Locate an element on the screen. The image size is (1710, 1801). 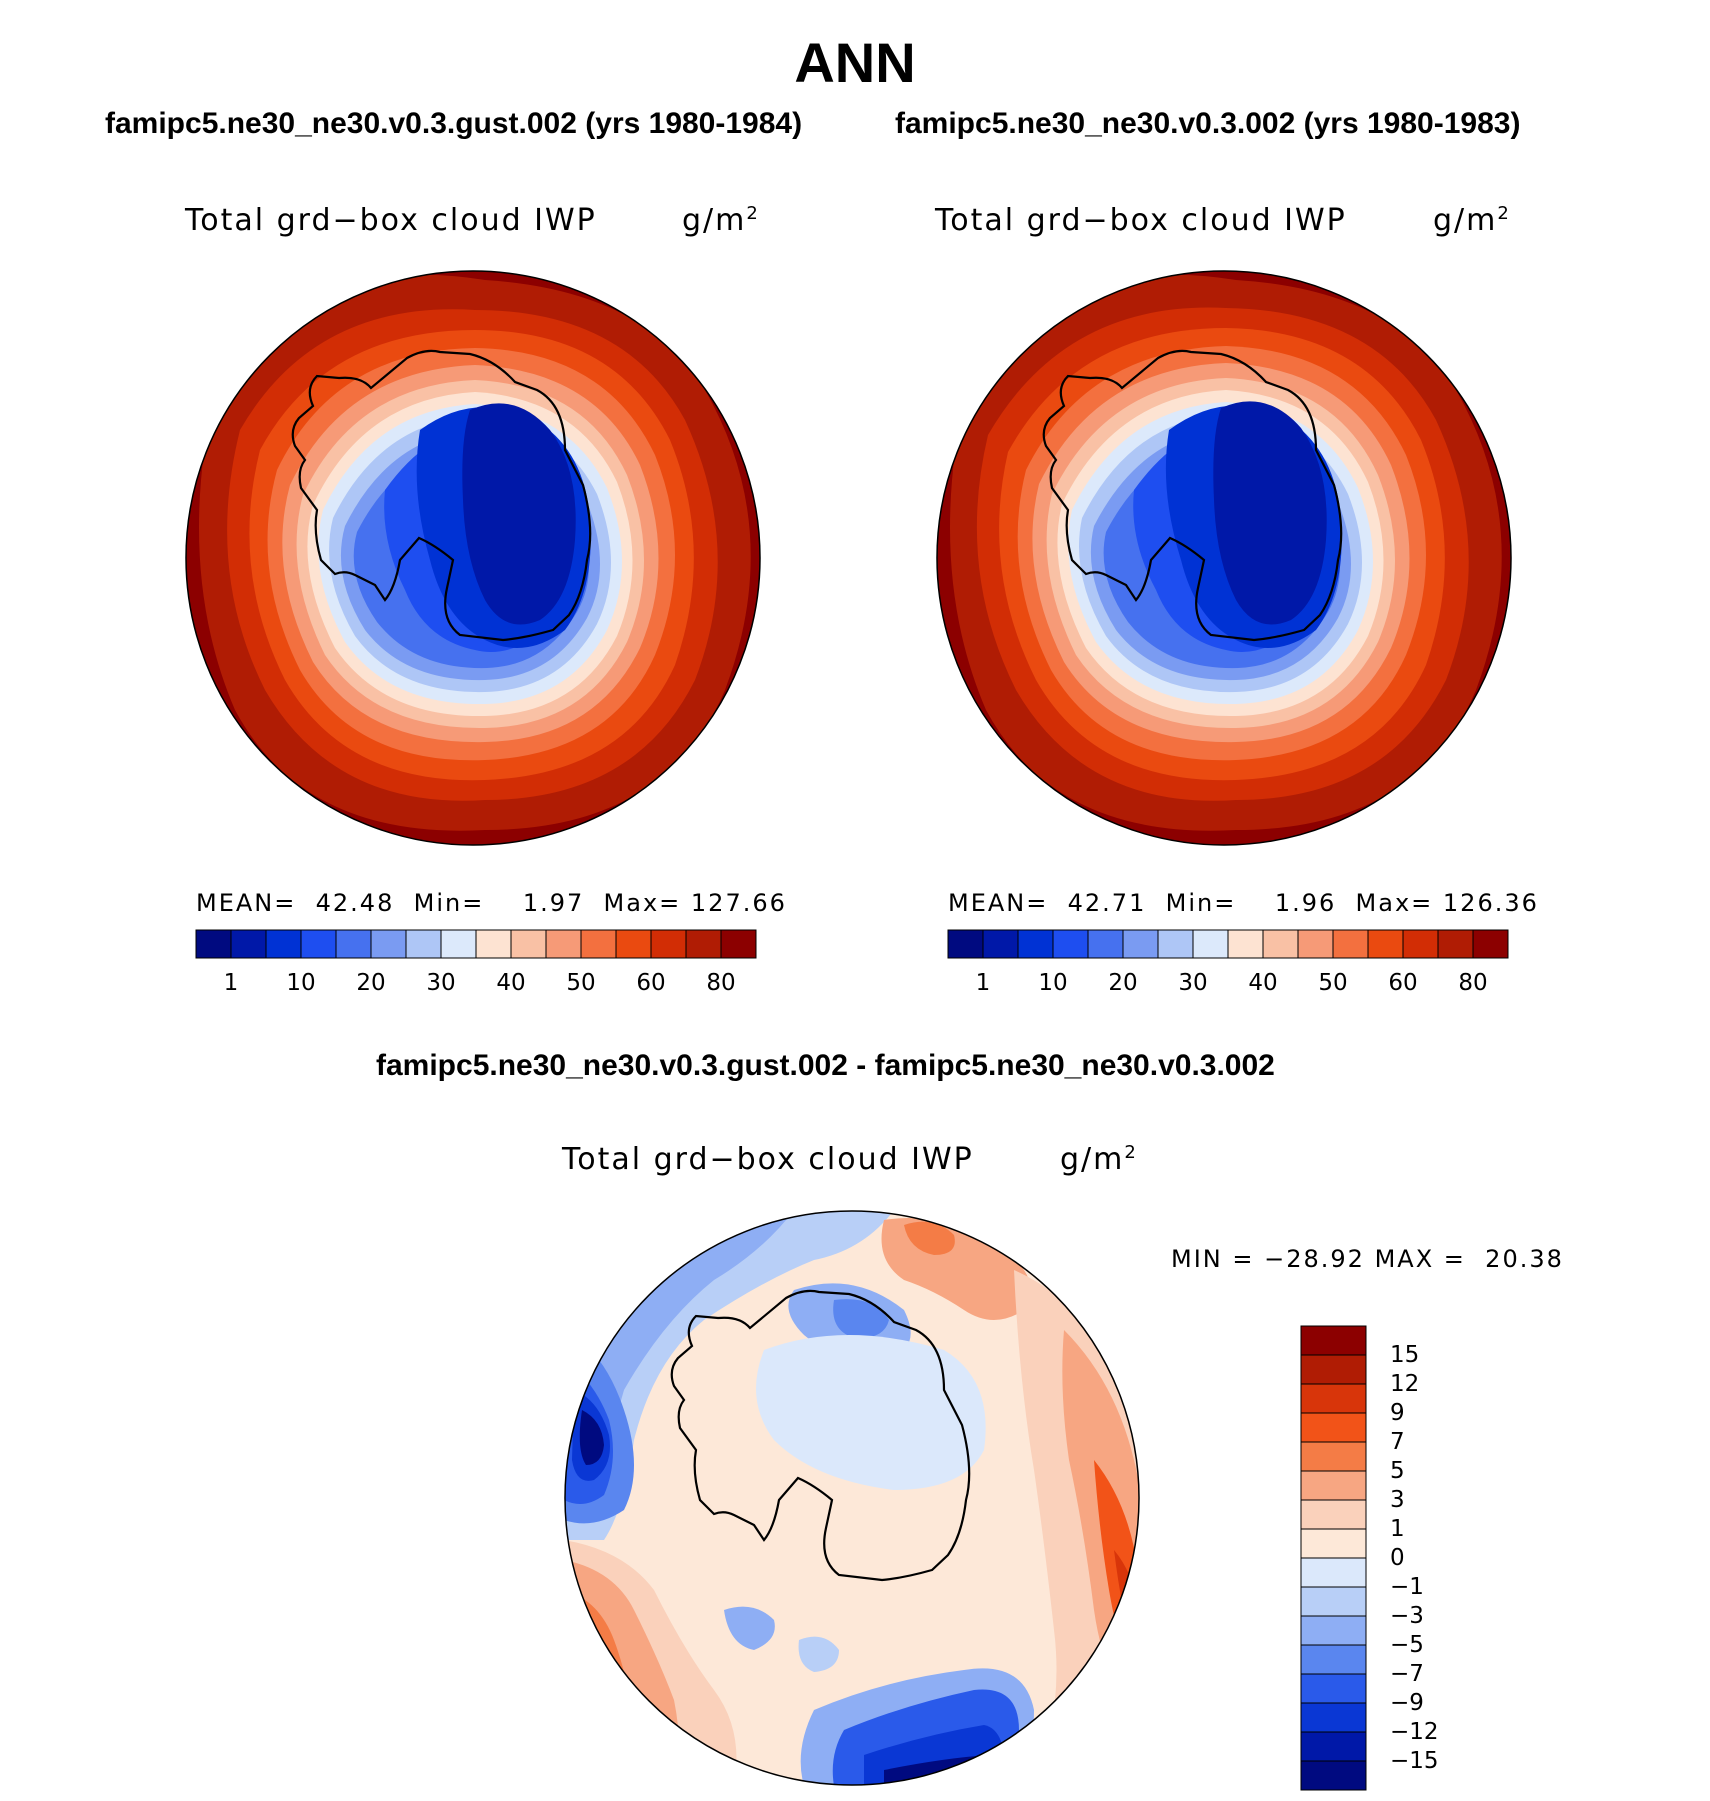
difference-minmax: MIN = −28.92 MAX = 20.38 is located at coordinates (1367, 1259).